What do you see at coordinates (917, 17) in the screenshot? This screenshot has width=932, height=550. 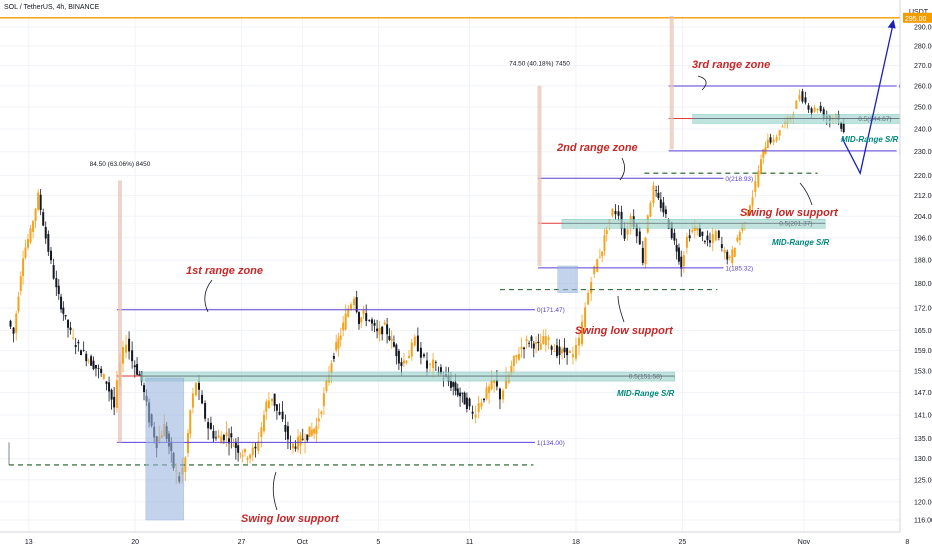 I see `current-price-tag` at bounding box center [917, 17].